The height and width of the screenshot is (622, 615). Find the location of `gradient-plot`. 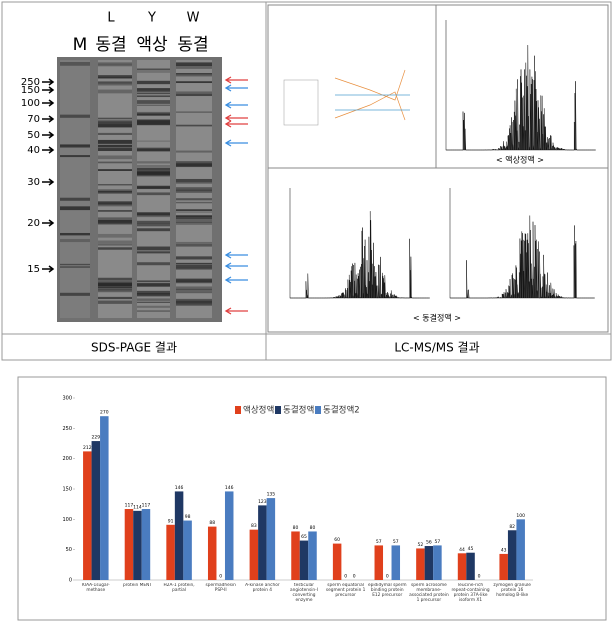

gradient-plot is located at coordinates (372, 102).